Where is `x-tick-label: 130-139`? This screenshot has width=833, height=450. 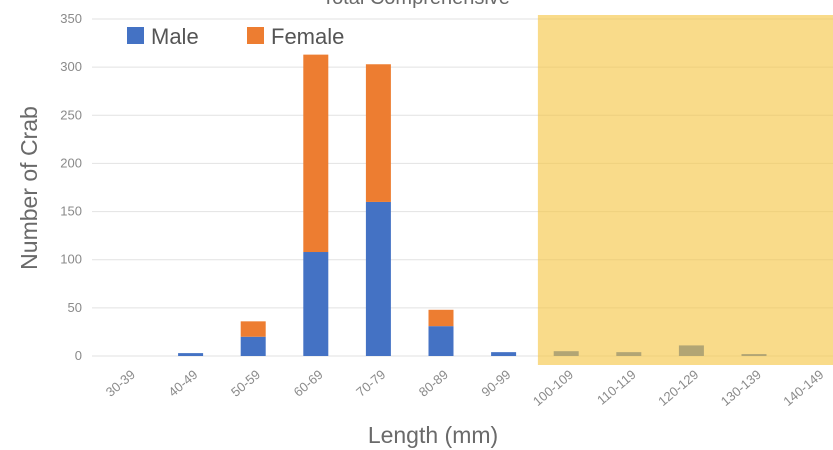 x-tick-label: 130-139 is located at coordinates (741, 388).